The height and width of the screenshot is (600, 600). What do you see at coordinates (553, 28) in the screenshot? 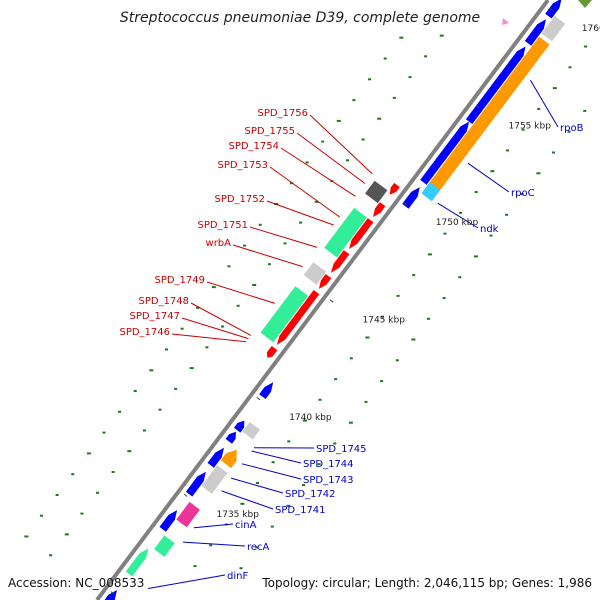
I see `feature-top-grey` at bounding box center [553, 28].